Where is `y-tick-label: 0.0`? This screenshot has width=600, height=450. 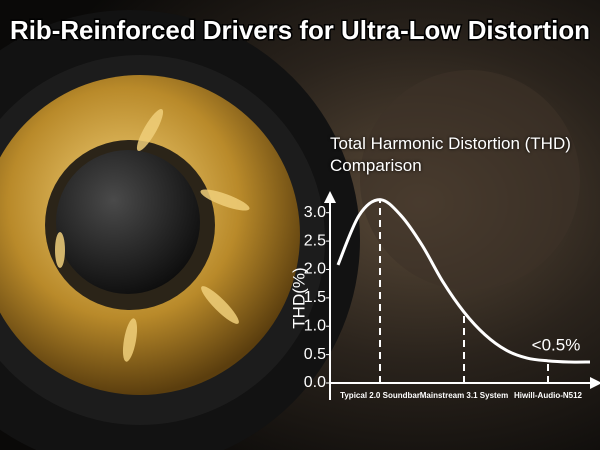 y-tick-label: 0.0 is located at coordinates (315, 382).